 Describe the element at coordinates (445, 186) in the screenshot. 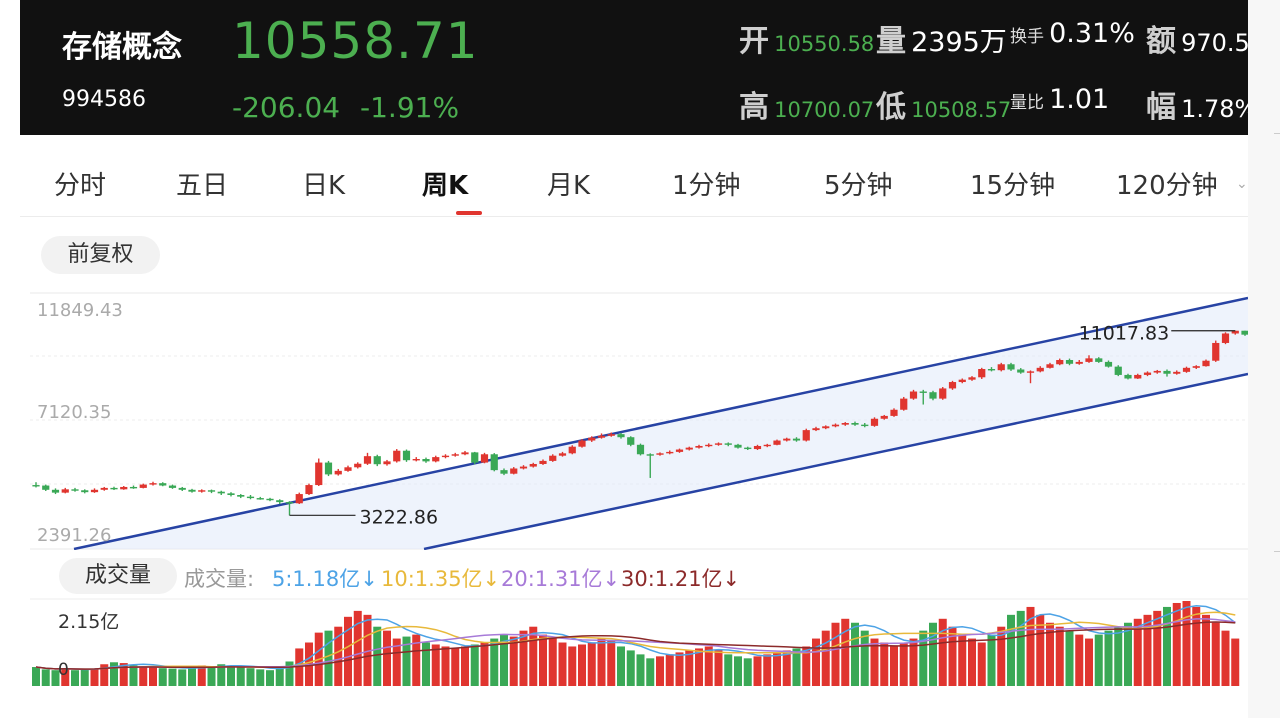

I see `tab-weekly-k: 周K` at that location.